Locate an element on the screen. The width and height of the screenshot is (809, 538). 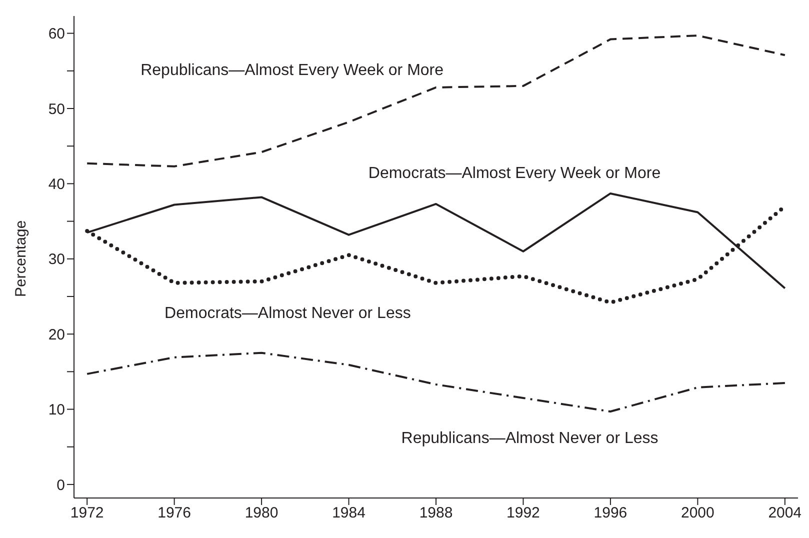
y-tick-label: 20 is located at coordinates (56, 335).